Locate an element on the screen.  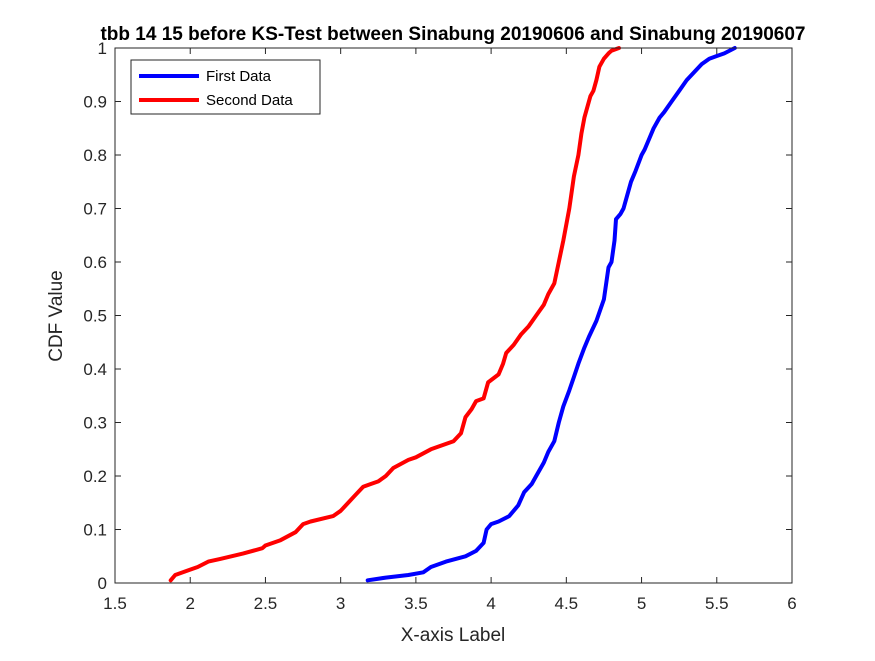
x-tick-label: 3.5 is located at coordinates (416, 603).